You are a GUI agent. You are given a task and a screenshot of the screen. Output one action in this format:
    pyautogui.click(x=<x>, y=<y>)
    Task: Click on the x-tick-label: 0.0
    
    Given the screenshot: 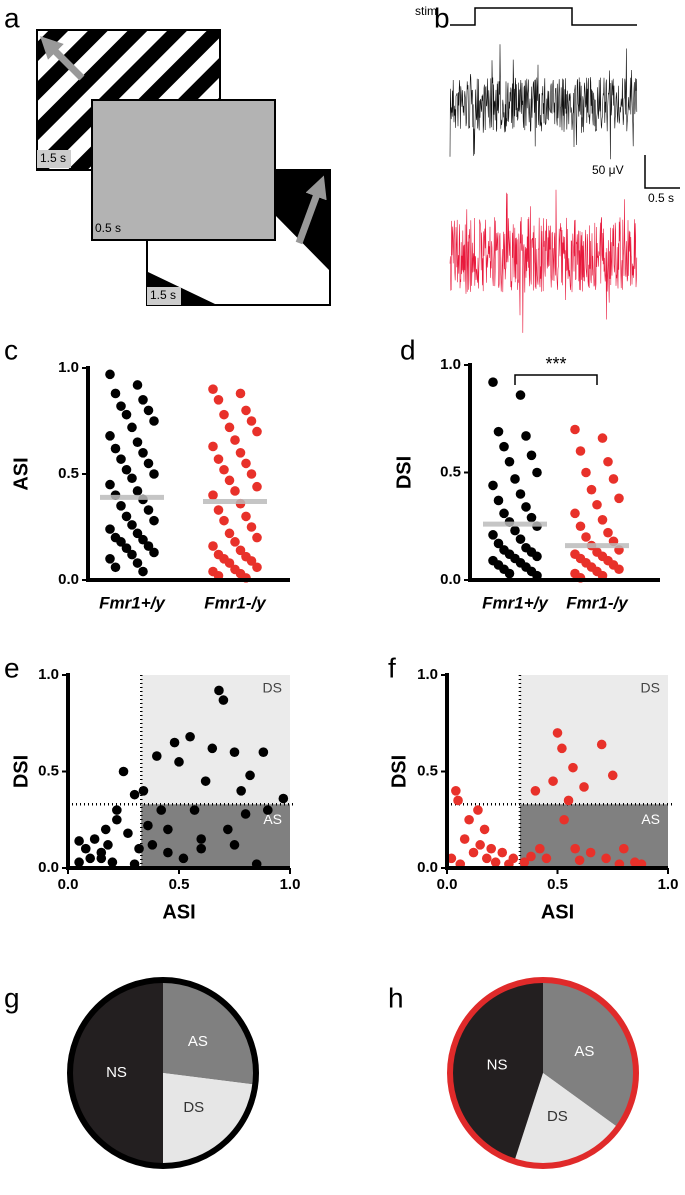 What is the action you would take?
    pyautogui.click(x=68, y=884)
    